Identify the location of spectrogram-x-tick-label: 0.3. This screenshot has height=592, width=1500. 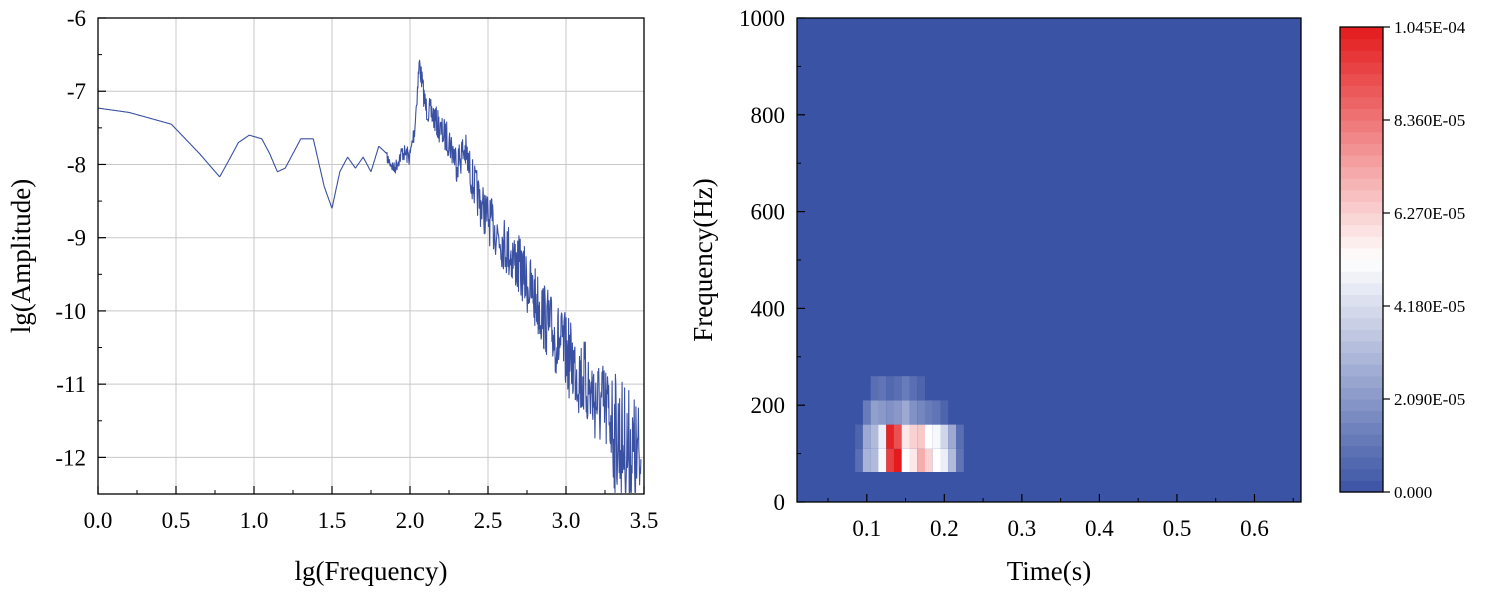
(1021, 528).